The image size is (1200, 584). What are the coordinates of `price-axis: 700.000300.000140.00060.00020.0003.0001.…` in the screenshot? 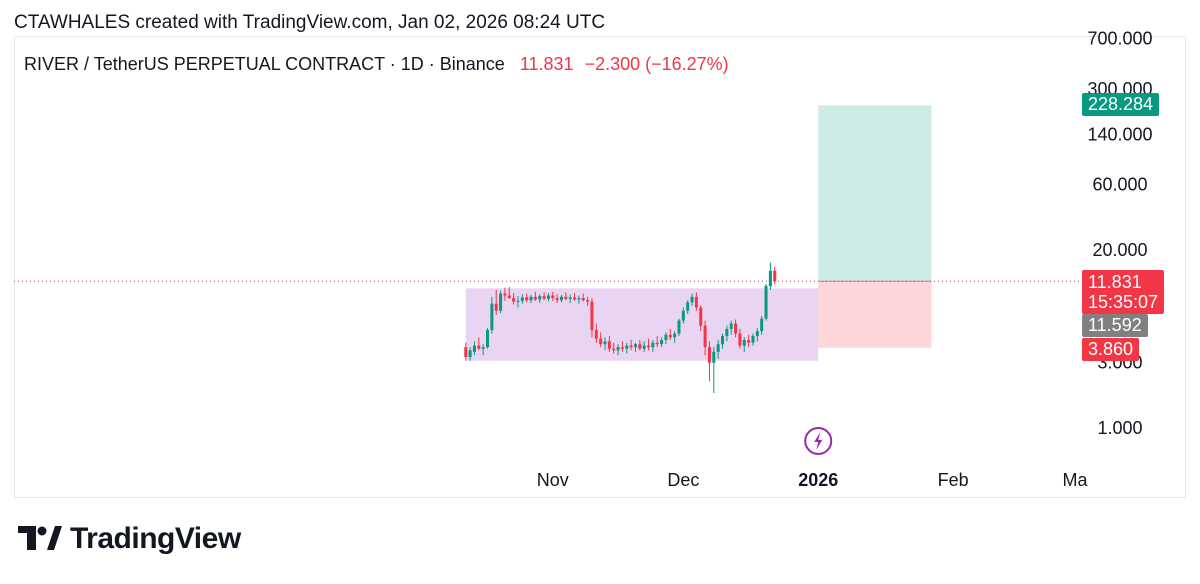 It's located at (1119, 233).